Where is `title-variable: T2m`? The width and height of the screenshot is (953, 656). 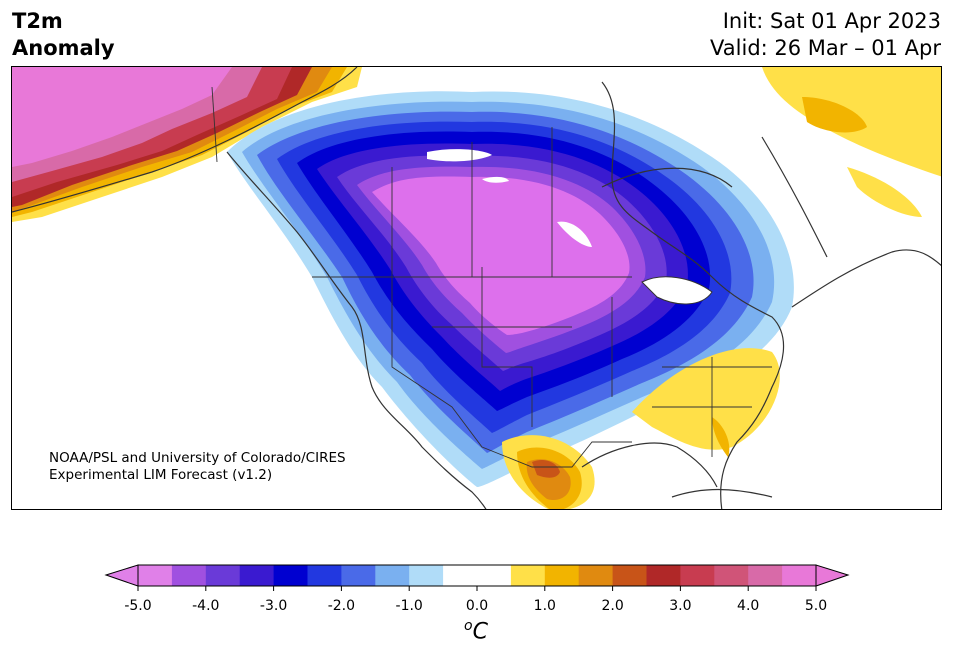
title-variable: T2m is located at coordinates (37, 21).